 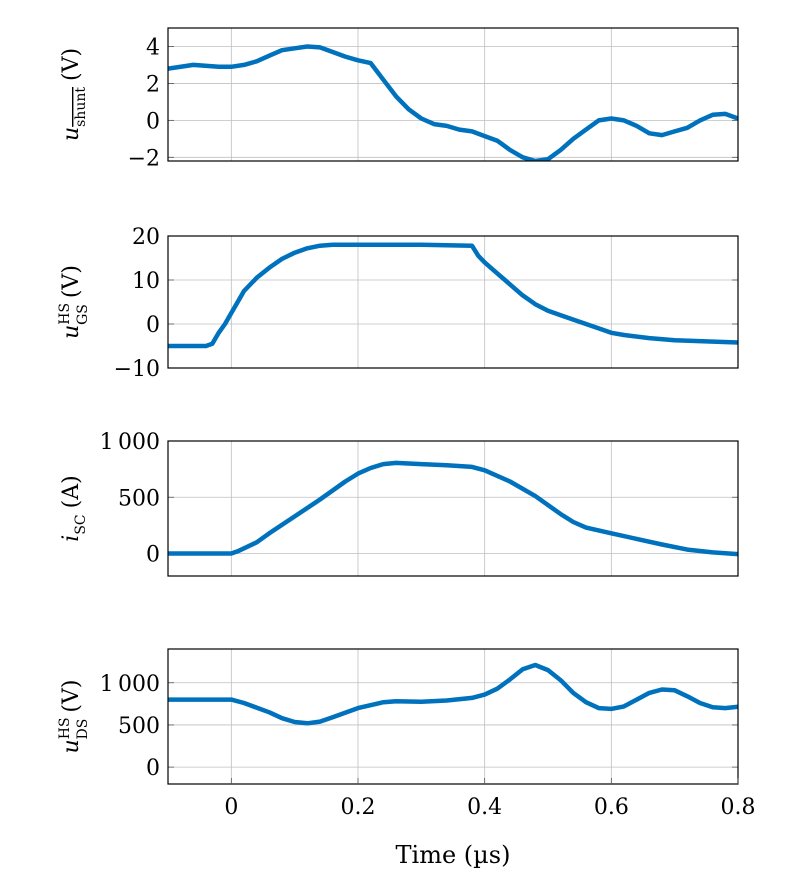 I want to click on y-label-subscript: shunt, so click(x=81, y=107).